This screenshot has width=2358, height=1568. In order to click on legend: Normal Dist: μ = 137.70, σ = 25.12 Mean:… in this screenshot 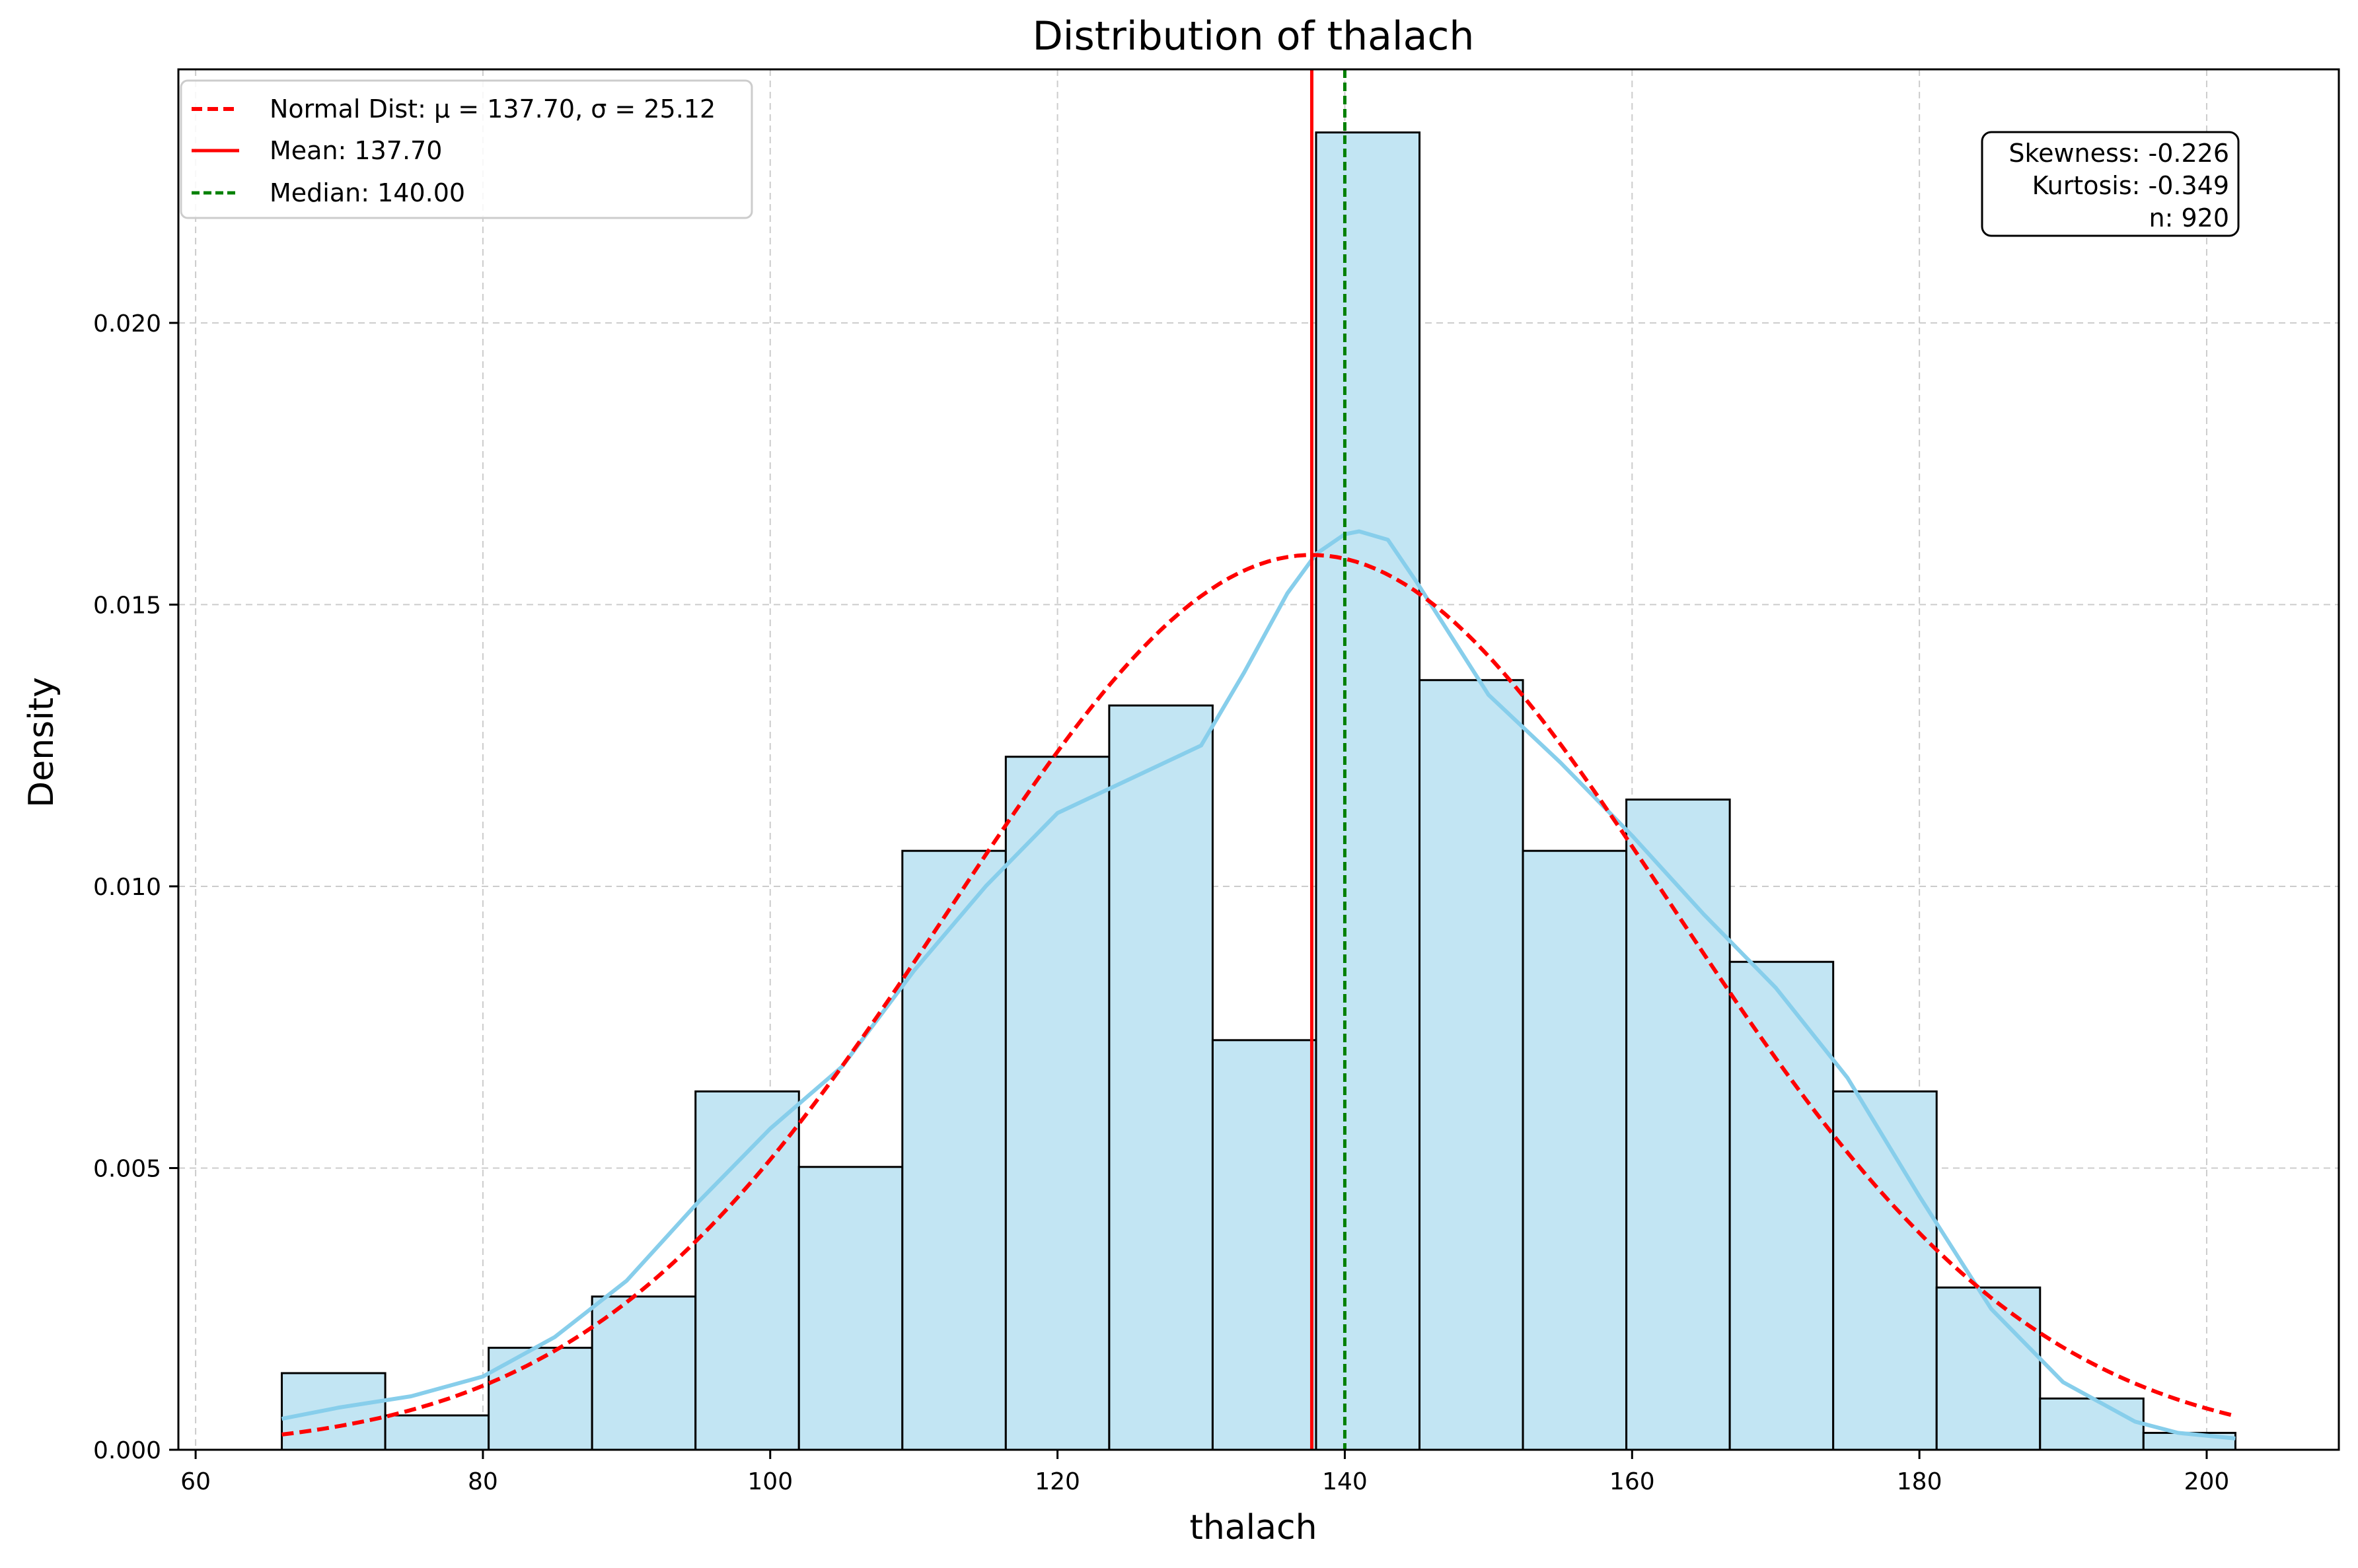, I will do `click(466, 149)`.